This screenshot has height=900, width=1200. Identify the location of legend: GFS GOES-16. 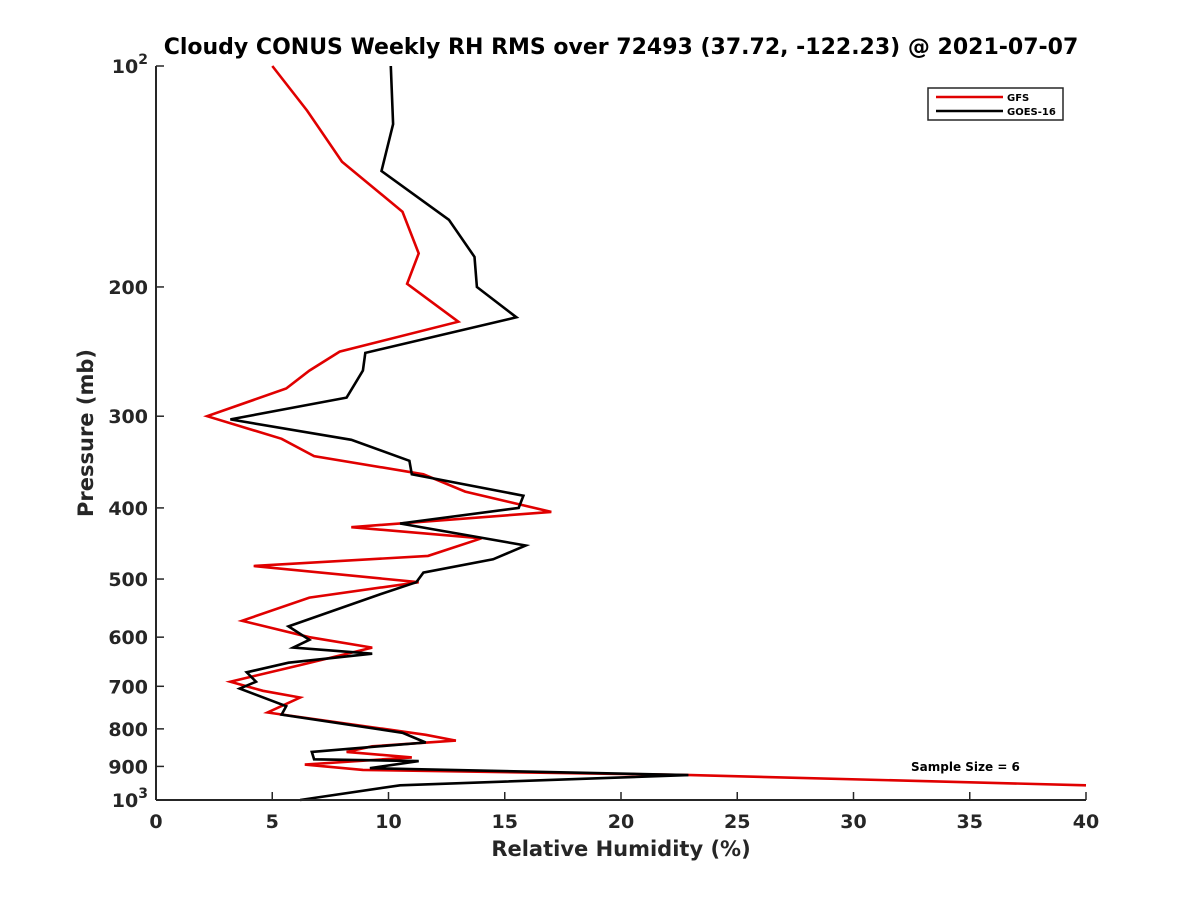
(995, 104).